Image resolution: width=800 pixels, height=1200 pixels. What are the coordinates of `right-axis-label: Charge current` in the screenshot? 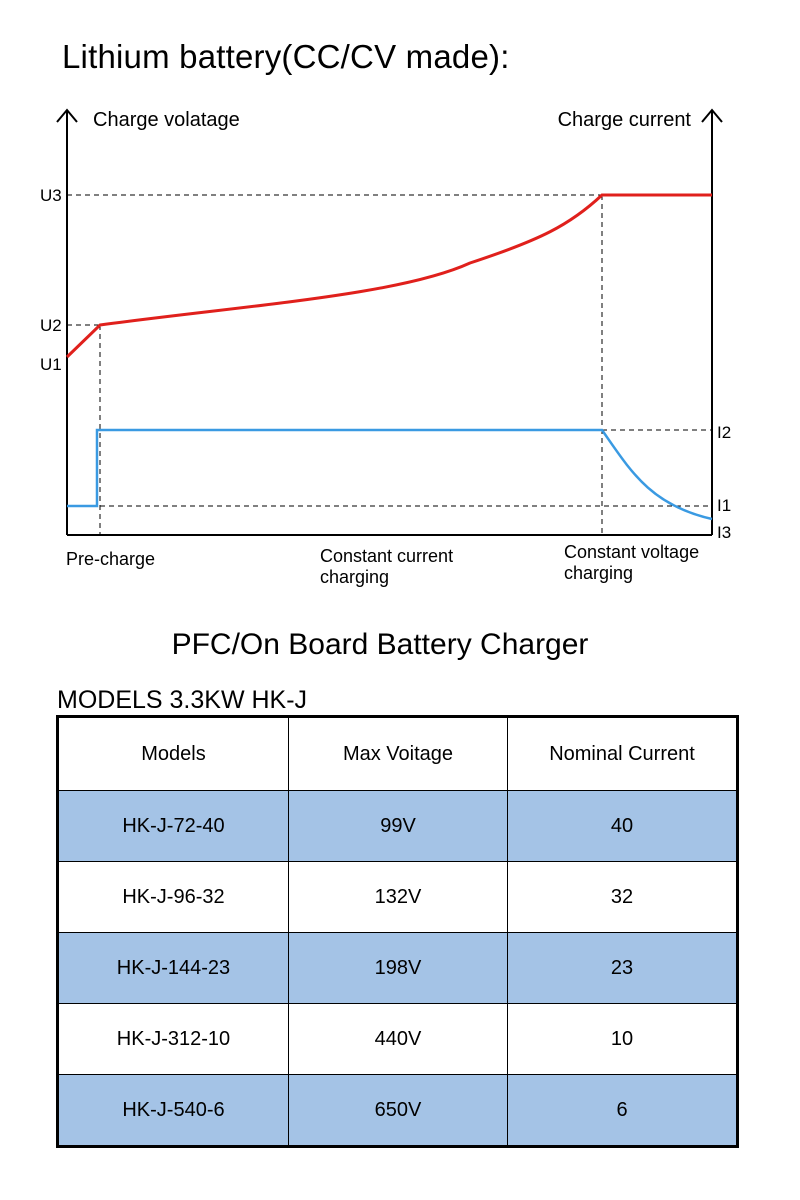 It's located at (625, 120).